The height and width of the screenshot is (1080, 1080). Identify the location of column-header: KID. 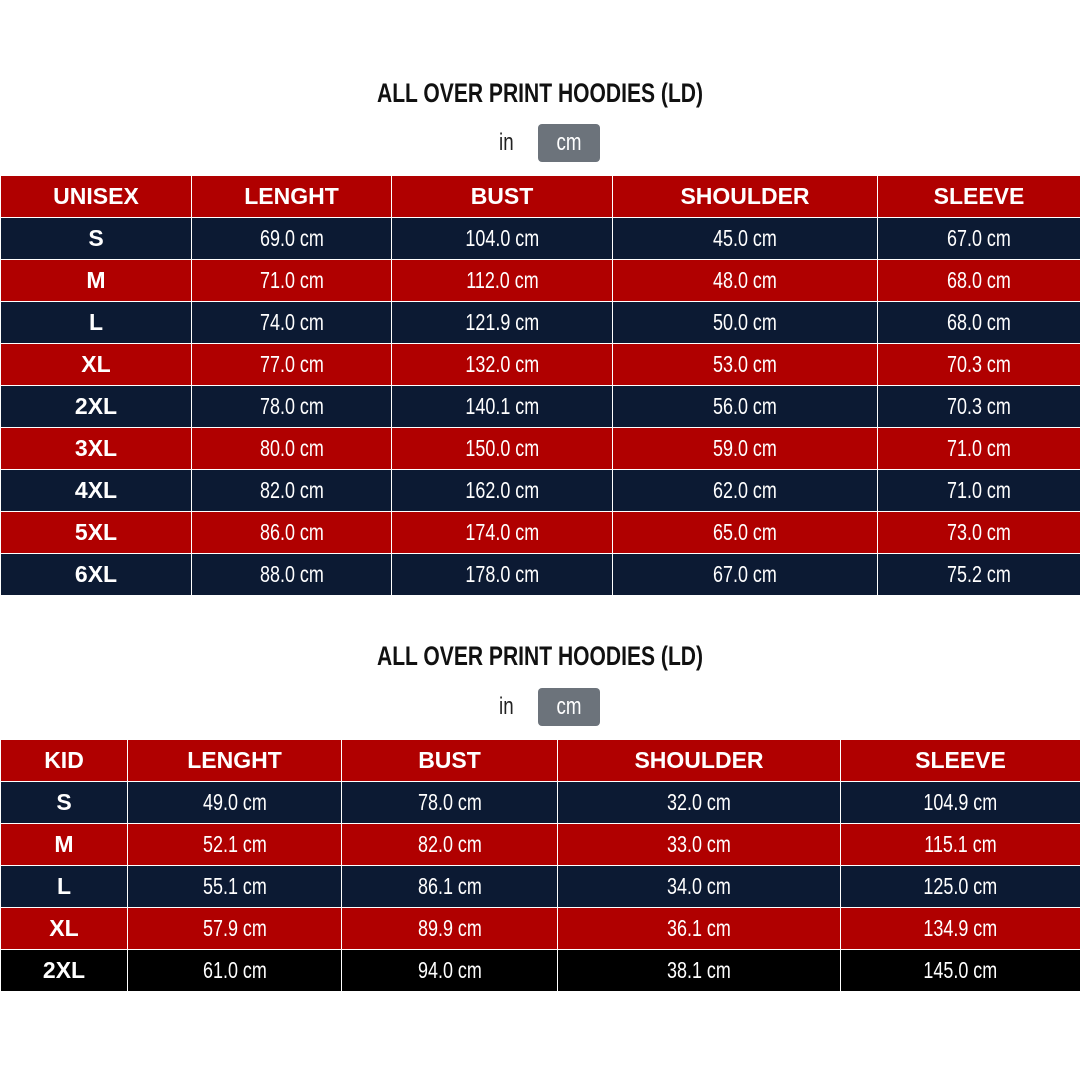
(64, 760).